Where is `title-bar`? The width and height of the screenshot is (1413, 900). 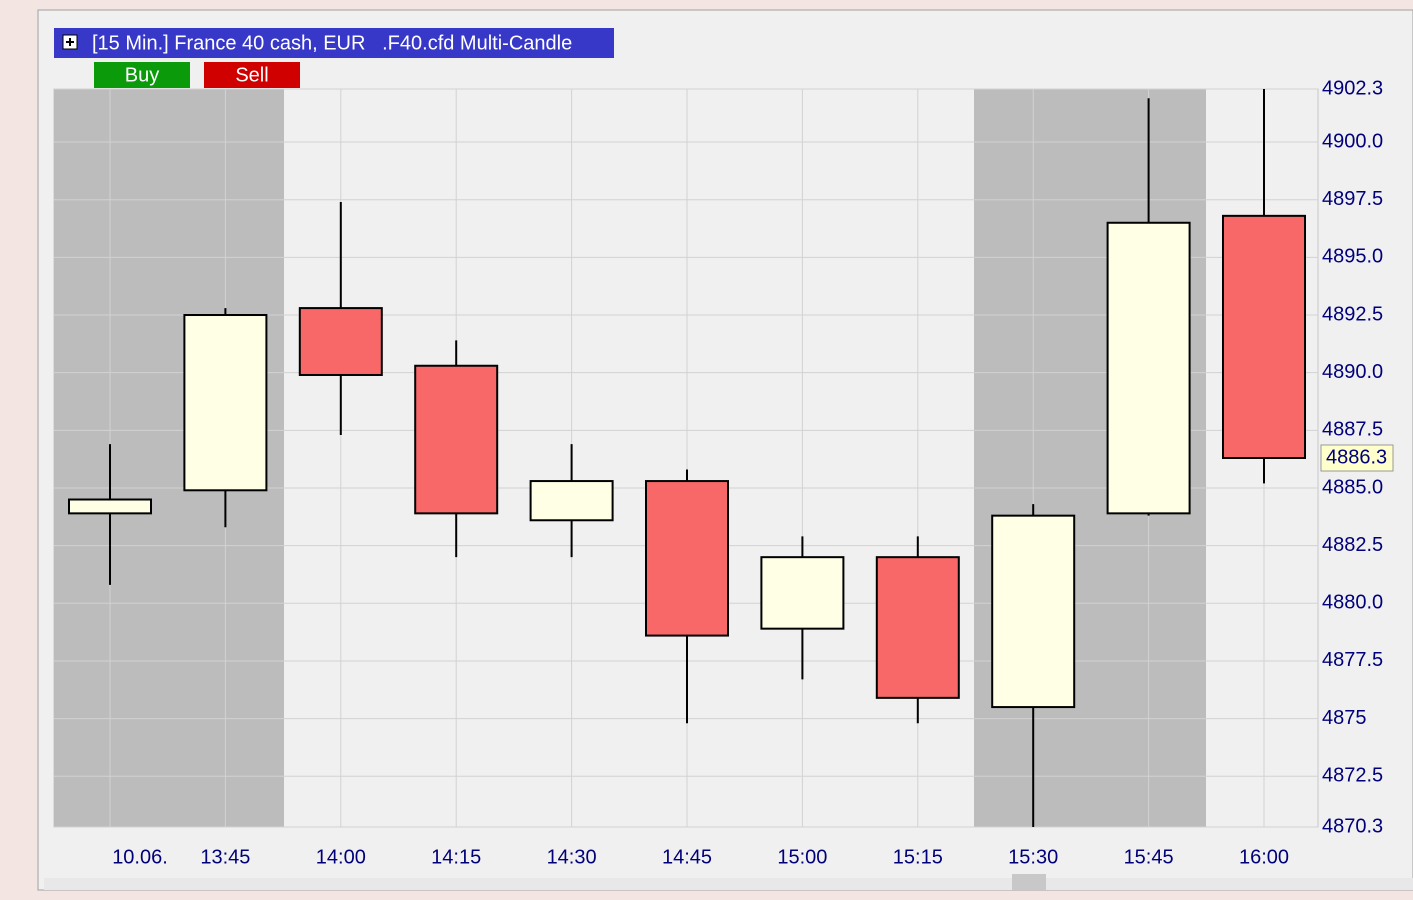
title-bar is located at coordinates (334, 43).